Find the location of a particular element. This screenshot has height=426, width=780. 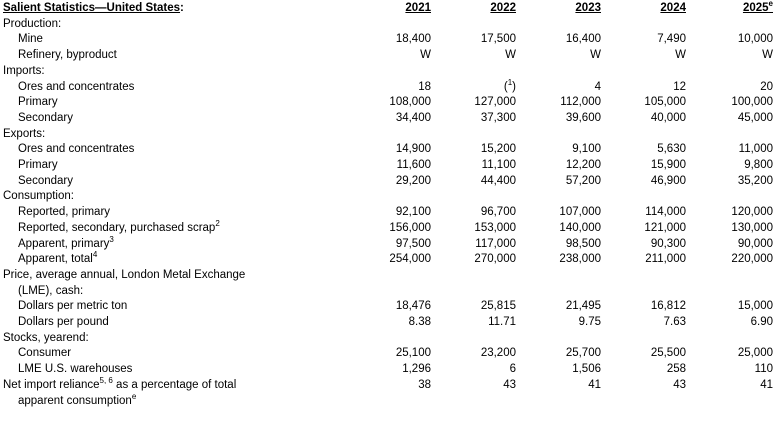

cell-value: 10,000 is located at coordinates (755, 39).